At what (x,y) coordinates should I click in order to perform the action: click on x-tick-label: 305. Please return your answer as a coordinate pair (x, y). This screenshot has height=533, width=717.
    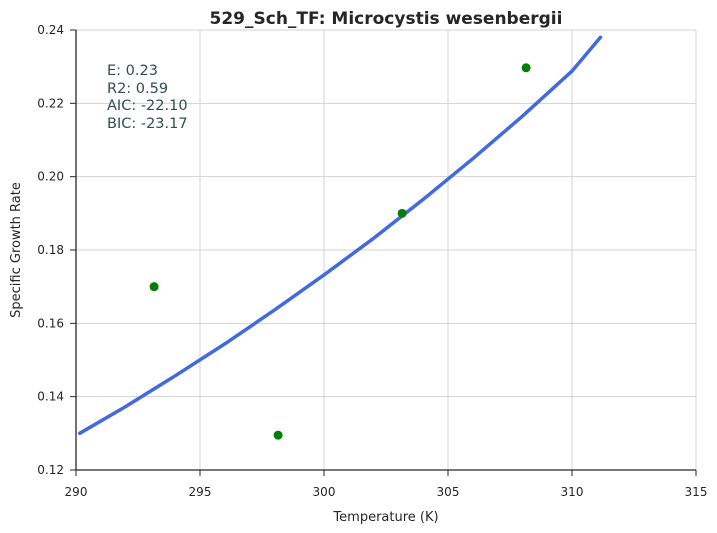
    Looking at the image, I should click on (448, 492).